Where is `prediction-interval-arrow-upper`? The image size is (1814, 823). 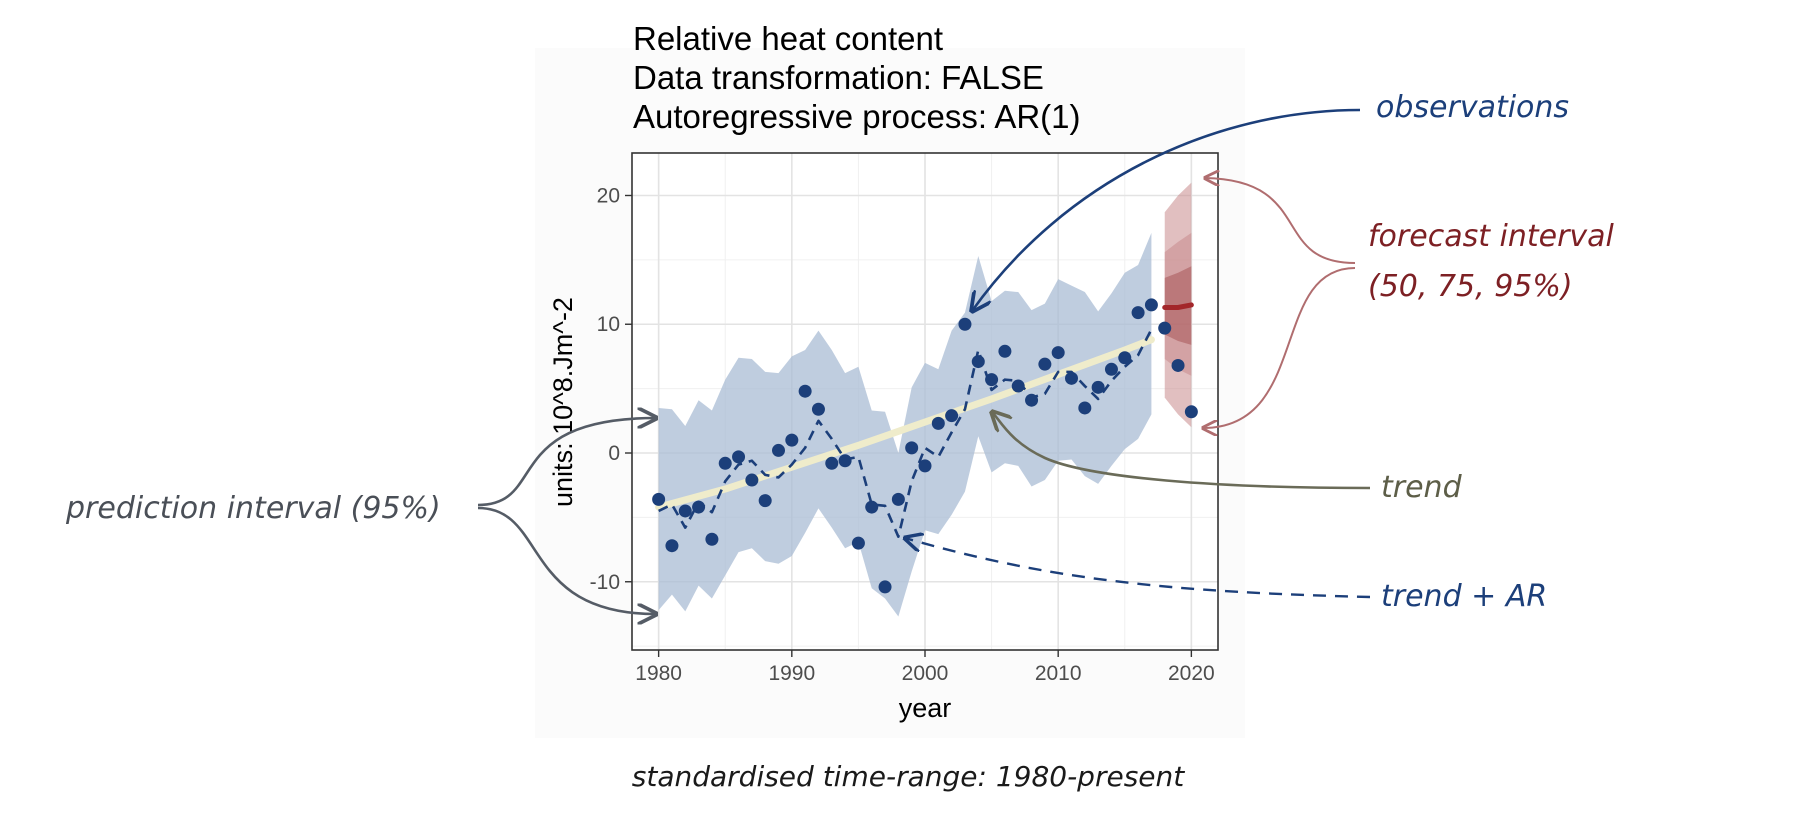
prediction-interval-arrow-upper is located at coordinates (566, 462).